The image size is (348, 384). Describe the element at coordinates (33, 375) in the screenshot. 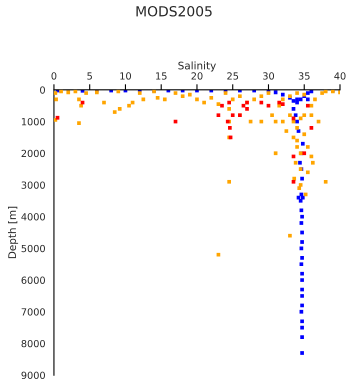

I see `y-tick-label: 9000` at that location.